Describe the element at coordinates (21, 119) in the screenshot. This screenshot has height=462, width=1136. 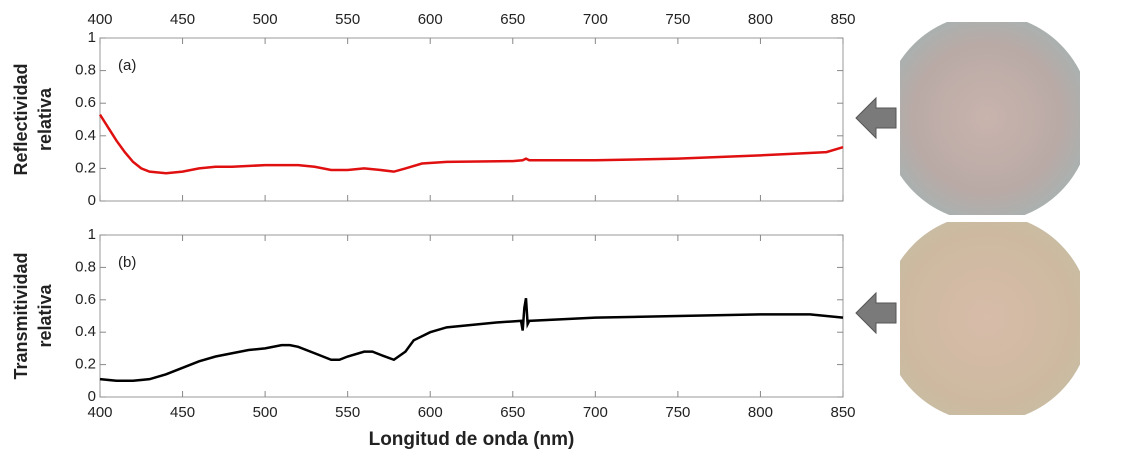
I see `y-label: Reflectividad` at that location.